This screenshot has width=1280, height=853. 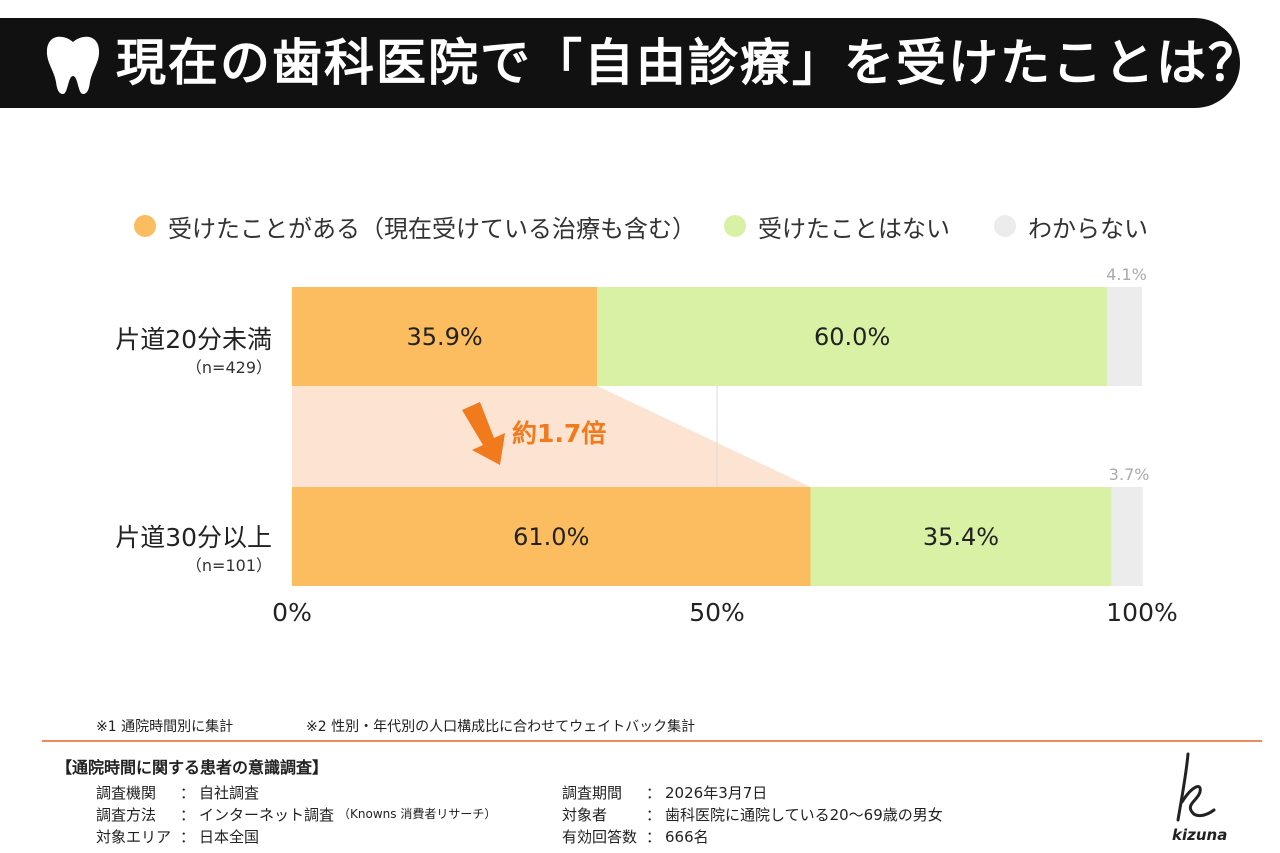 I want to click on survey-key: 対象者, so click(x=585, y=815).